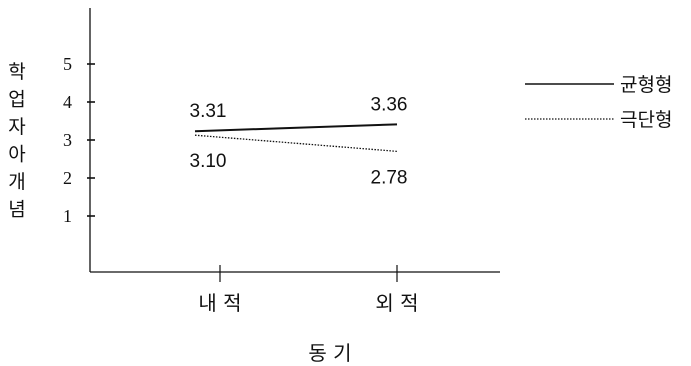 The width and height of the screenshot is (691, 366). What do you see at coordinates (208, 161) in the screenshot?
I see `data-label: 3.10` at bounding box center [208, 161].